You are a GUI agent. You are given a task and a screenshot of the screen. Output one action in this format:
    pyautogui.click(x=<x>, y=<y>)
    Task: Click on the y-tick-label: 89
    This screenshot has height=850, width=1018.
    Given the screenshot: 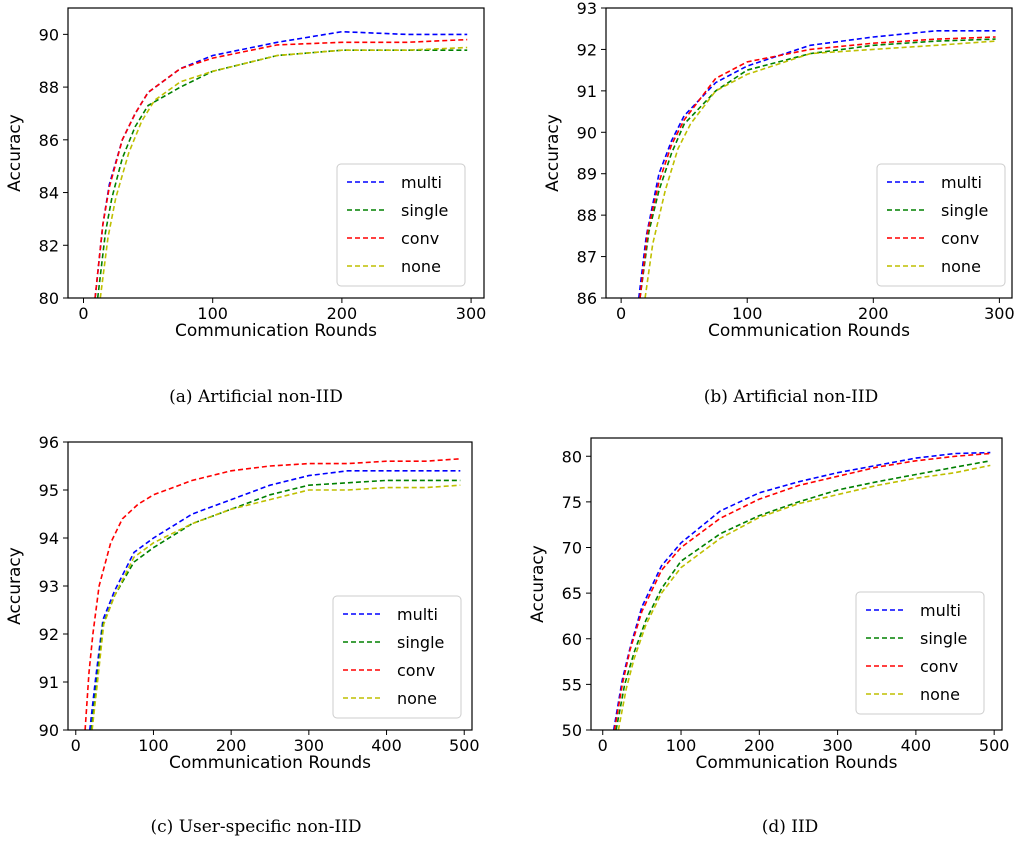 What is the action you would take?
    pyautogui.click(x=587, y=174)
    